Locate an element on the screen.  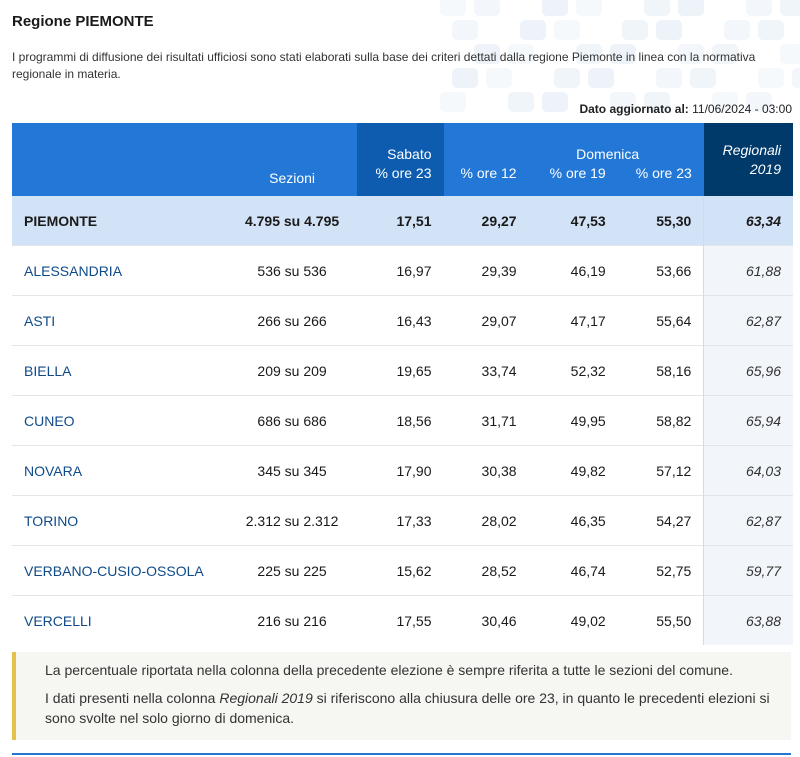
note-2-pre: I dati presenti nella colonna is located at coordinates (132, 698).